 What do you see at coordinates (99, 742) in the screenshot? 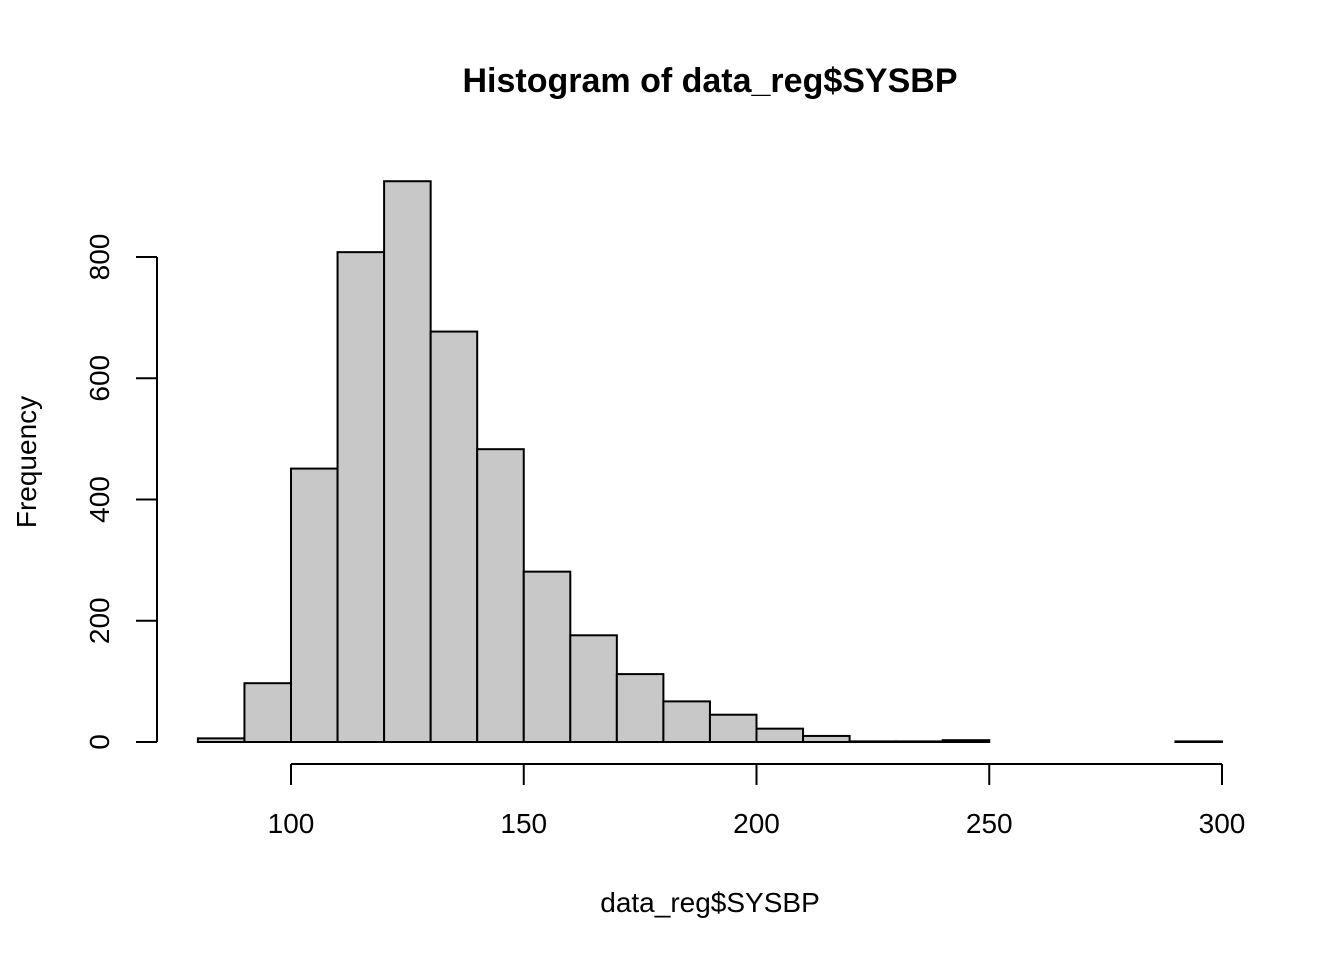
I see `y-tick-label: 0` at bounding box center [99, 742].